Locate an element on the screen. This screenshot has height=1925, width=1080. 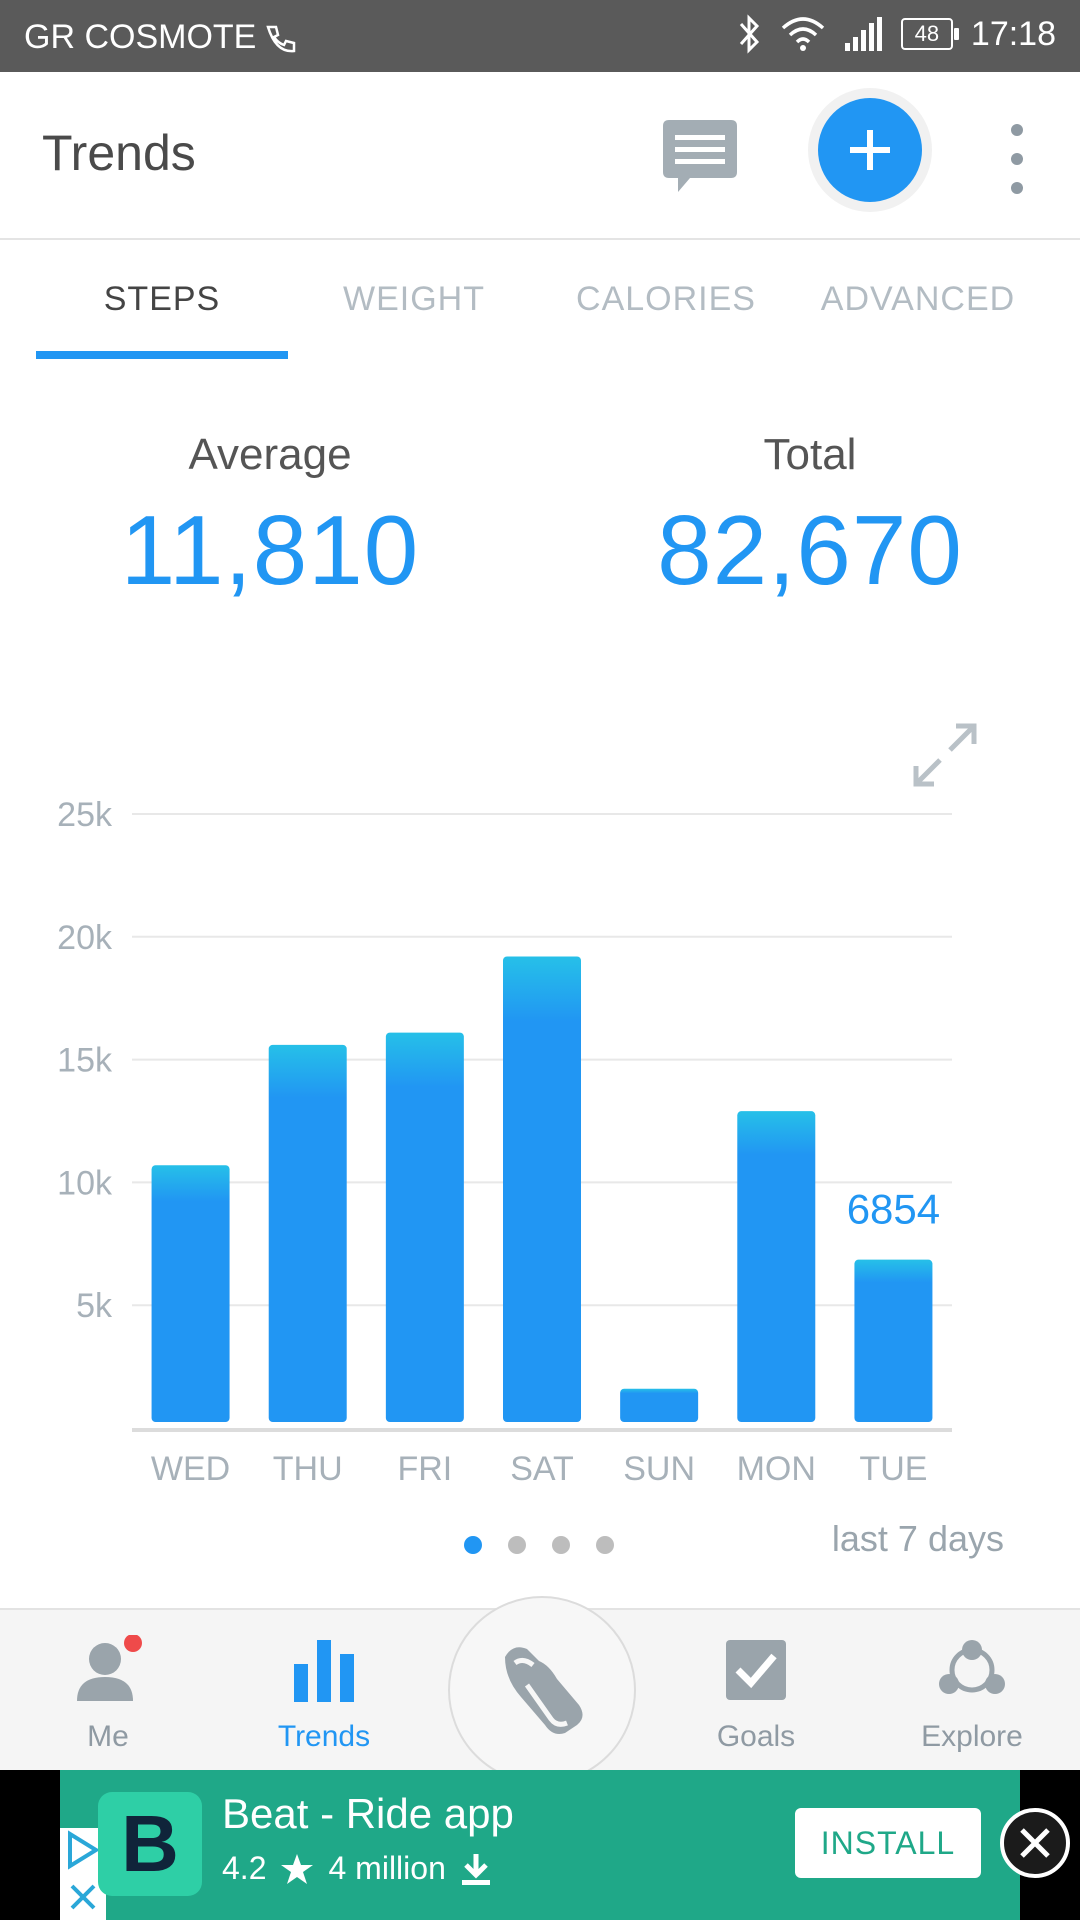
wifi-icon is located at coordinates (803, 34).